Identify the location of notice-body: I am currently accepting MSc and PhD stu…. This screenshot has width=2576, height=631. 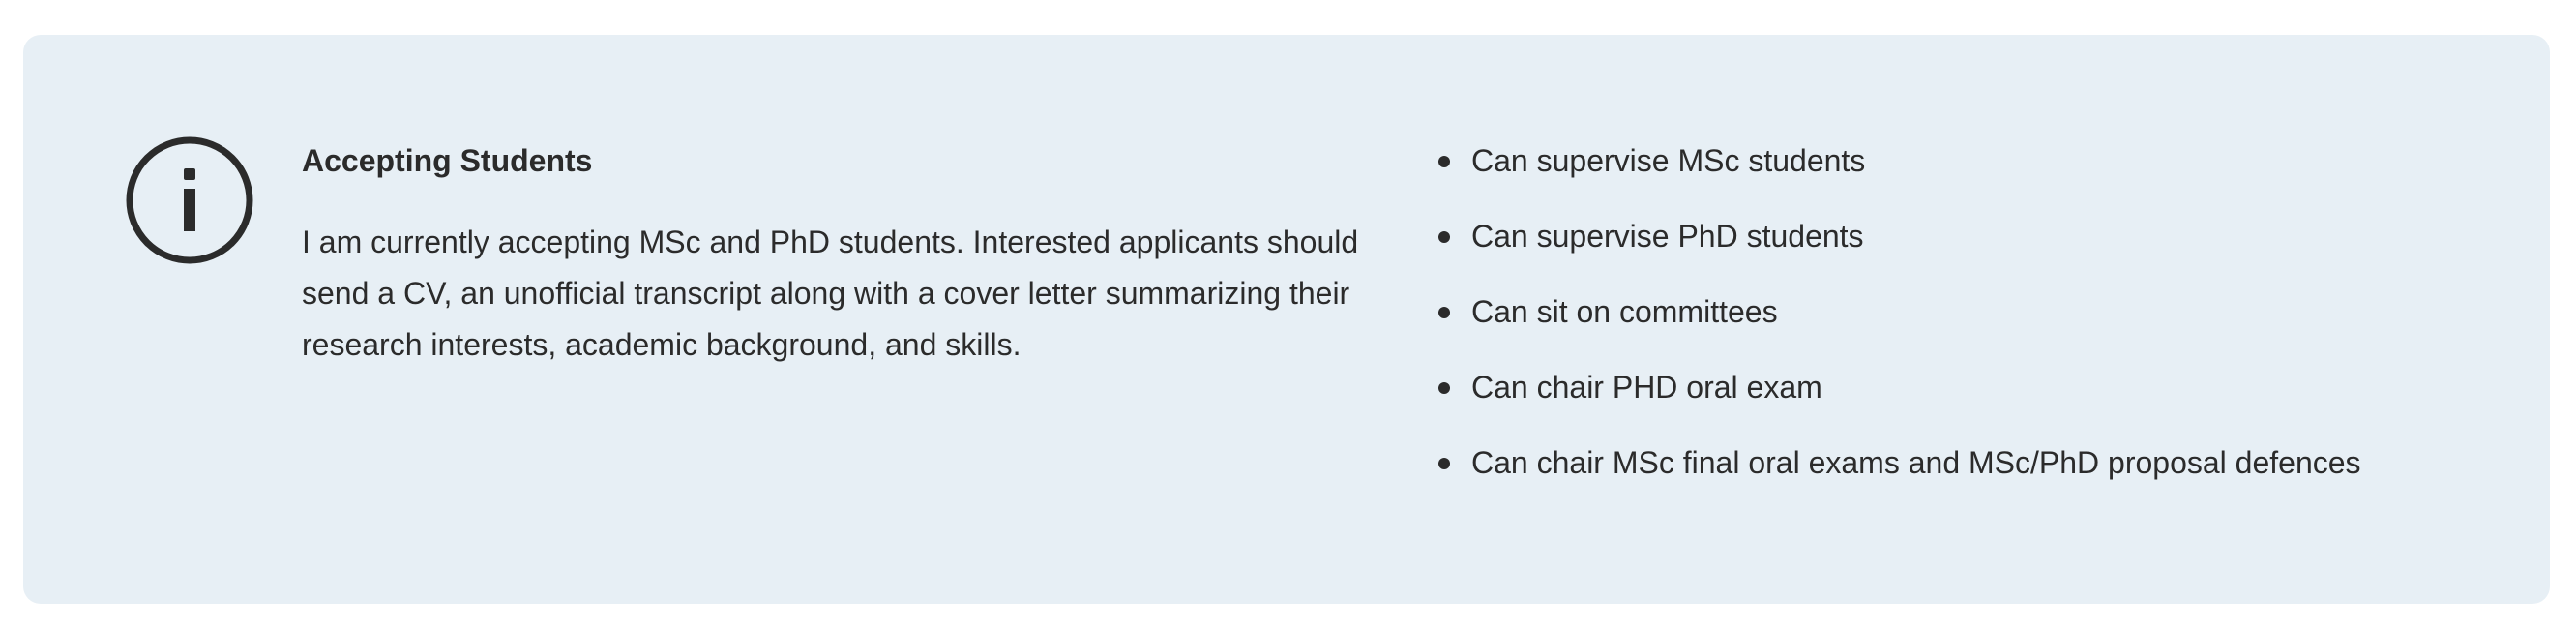
(830, 293).